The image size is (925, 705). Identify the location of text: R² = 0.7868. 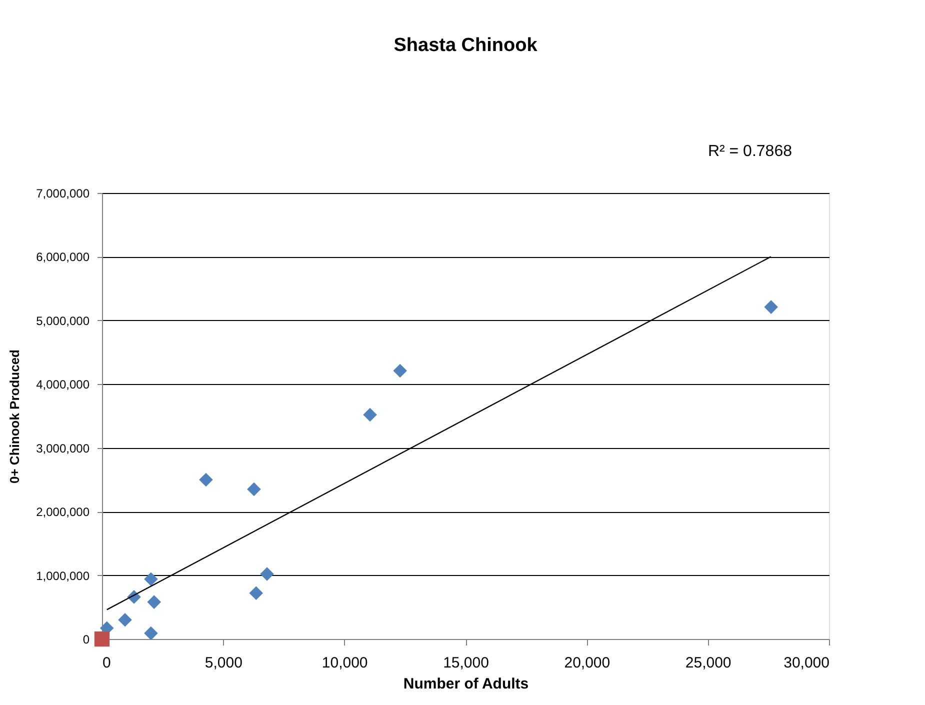
(750, 151).